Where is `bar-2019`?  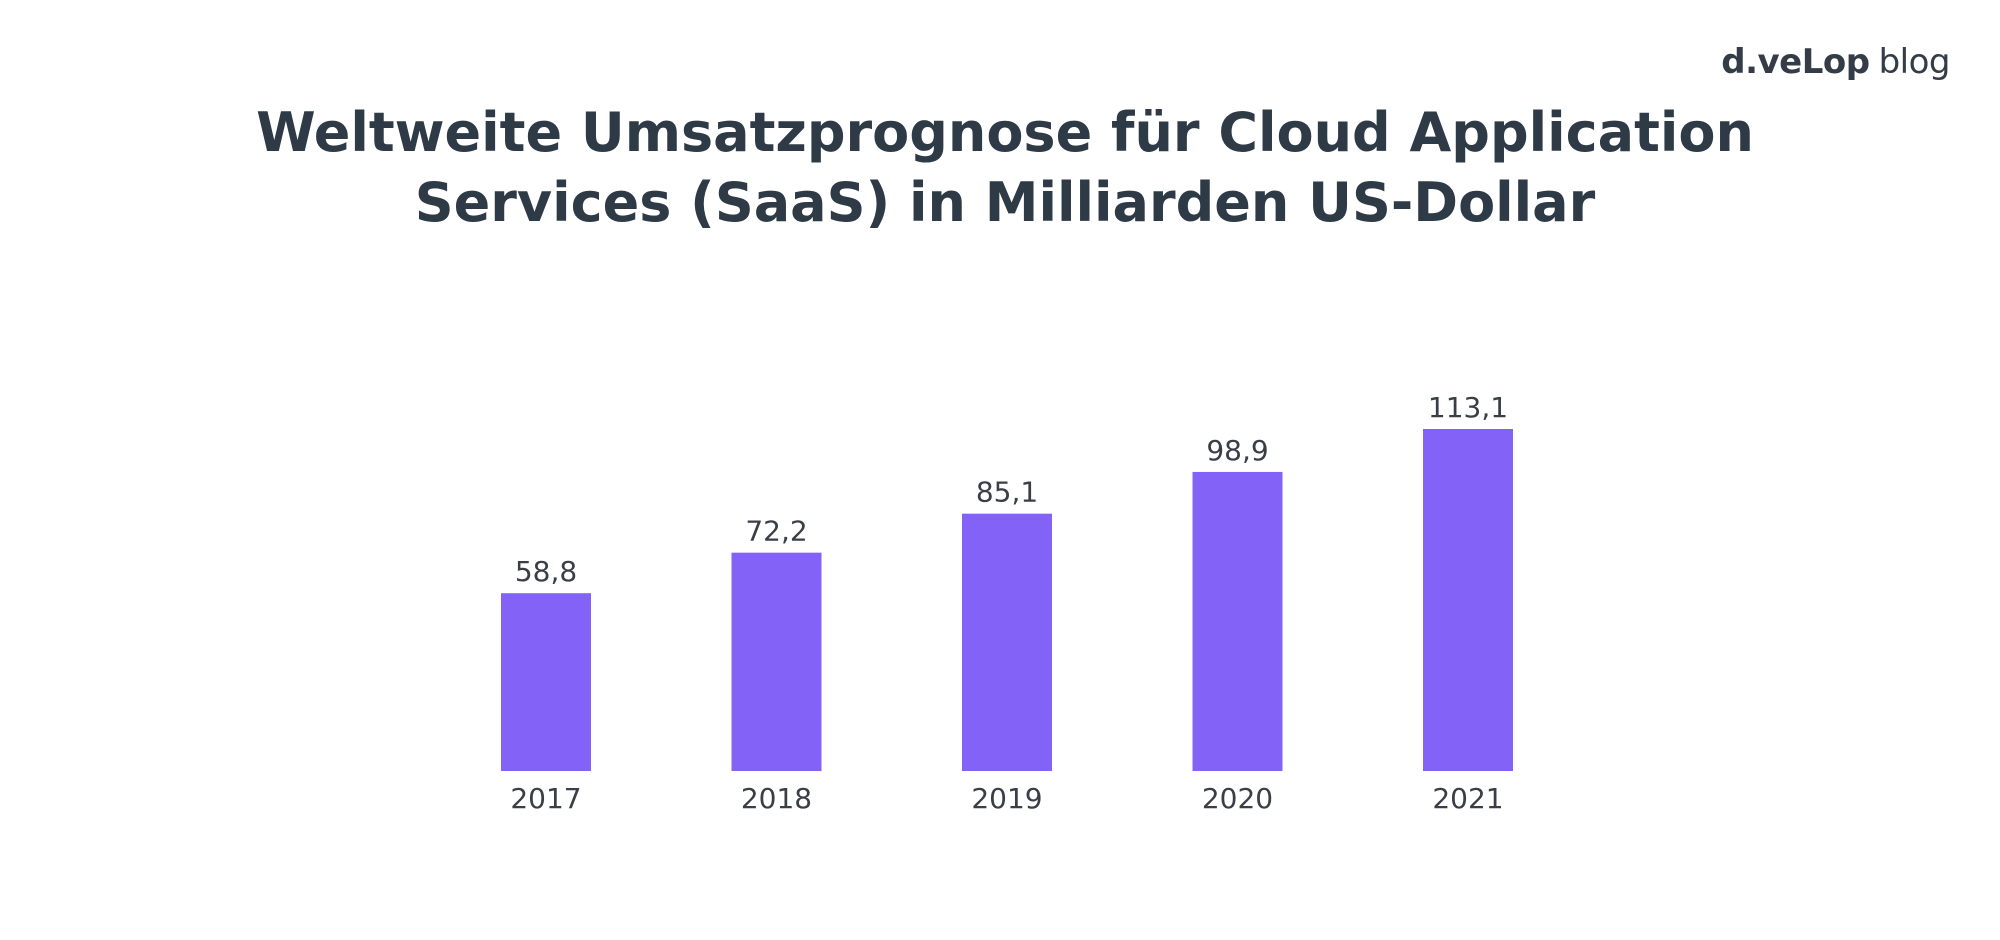
bar-2019 is located at coordinates (1007, 642).